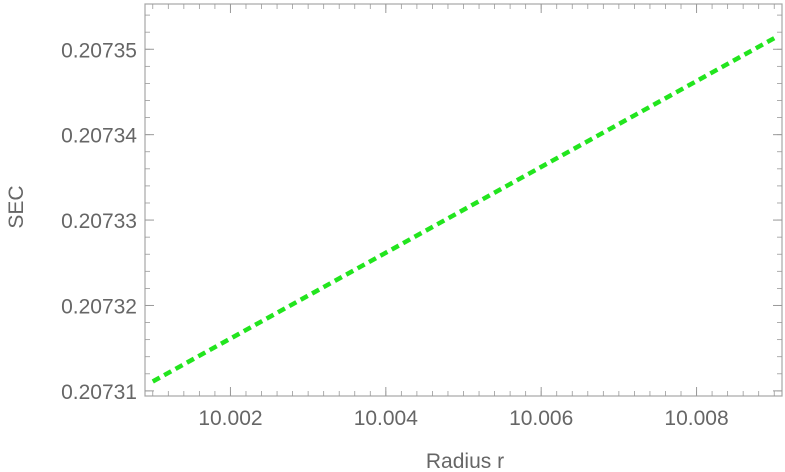 Image resolution: width=785 pixels, height=472 pixels. I want to click on y-tick-label: 0.20735, so click(99, 50).